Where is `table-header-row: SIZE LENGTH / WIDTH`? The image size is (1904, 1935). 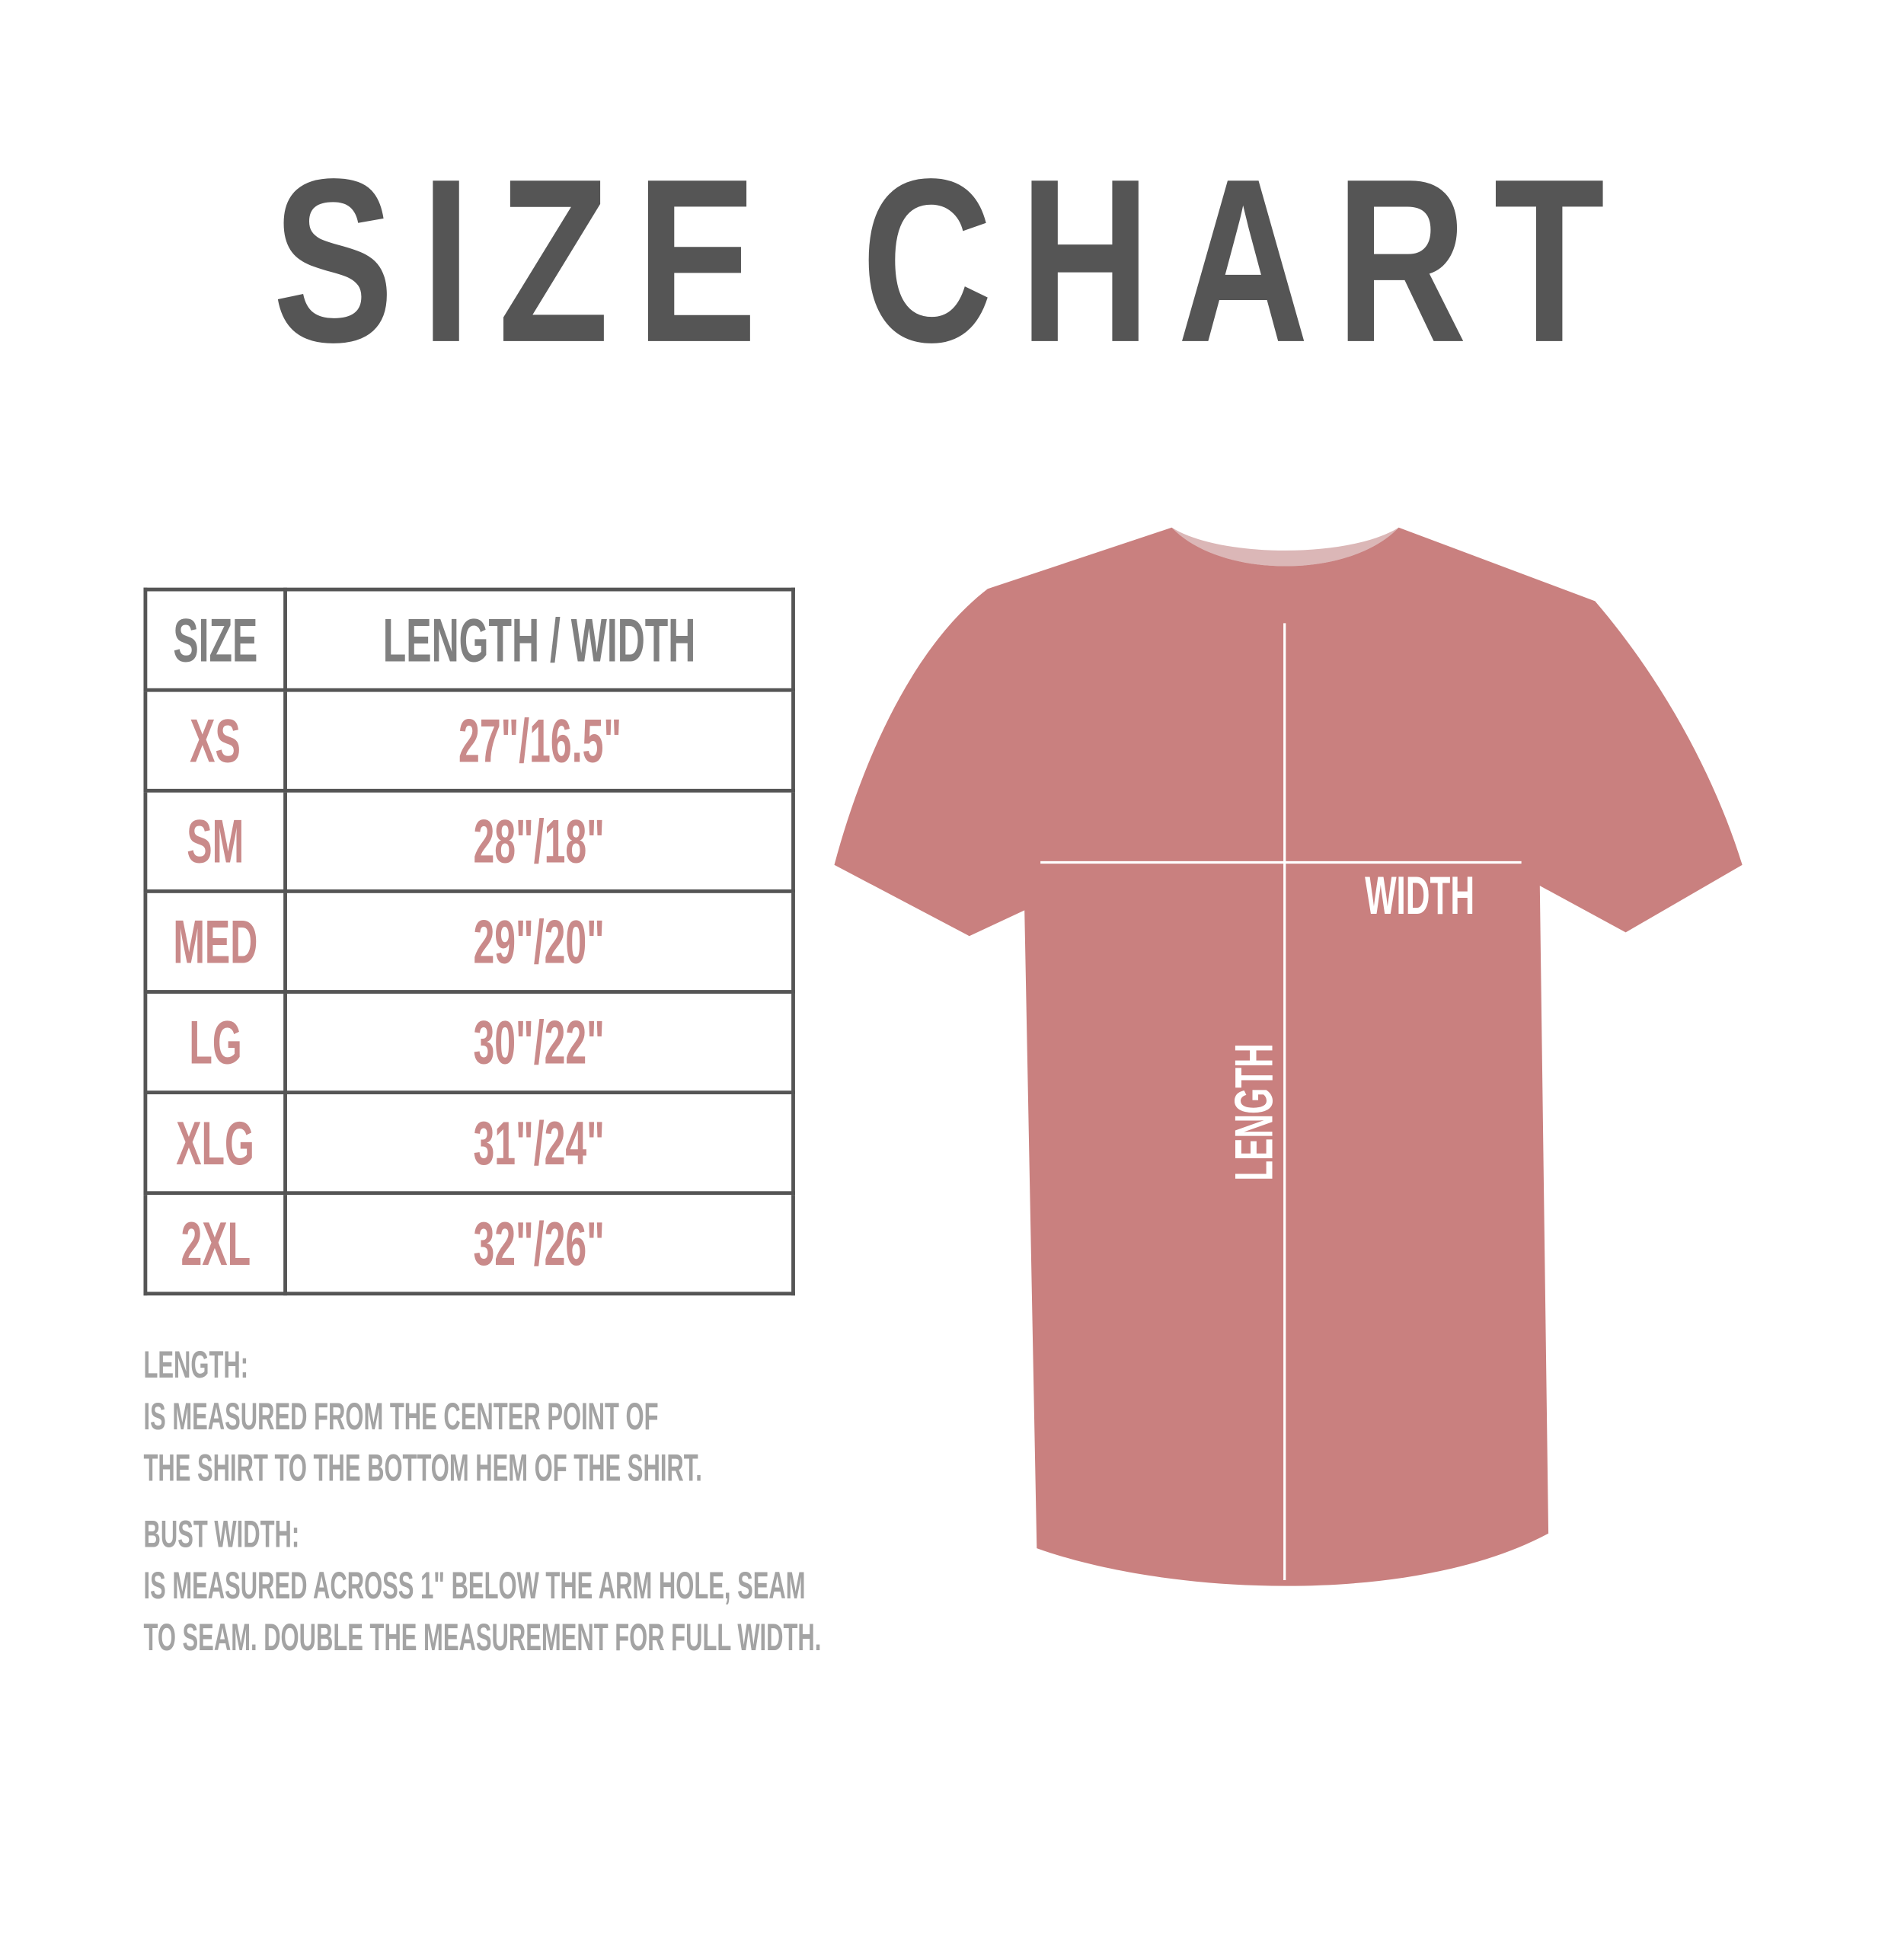
table-header-row: SIZE LENGTH / WIDTH is located at coordinates (469, 639).